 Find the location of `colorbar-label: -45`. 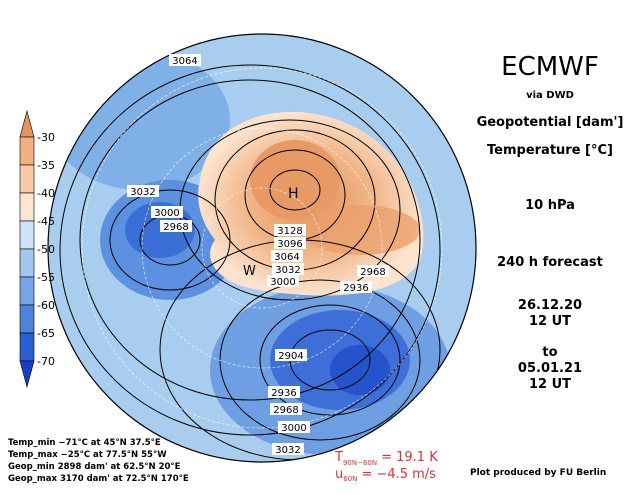

colorbar-label: -45 is located at coordinates (46, 221).